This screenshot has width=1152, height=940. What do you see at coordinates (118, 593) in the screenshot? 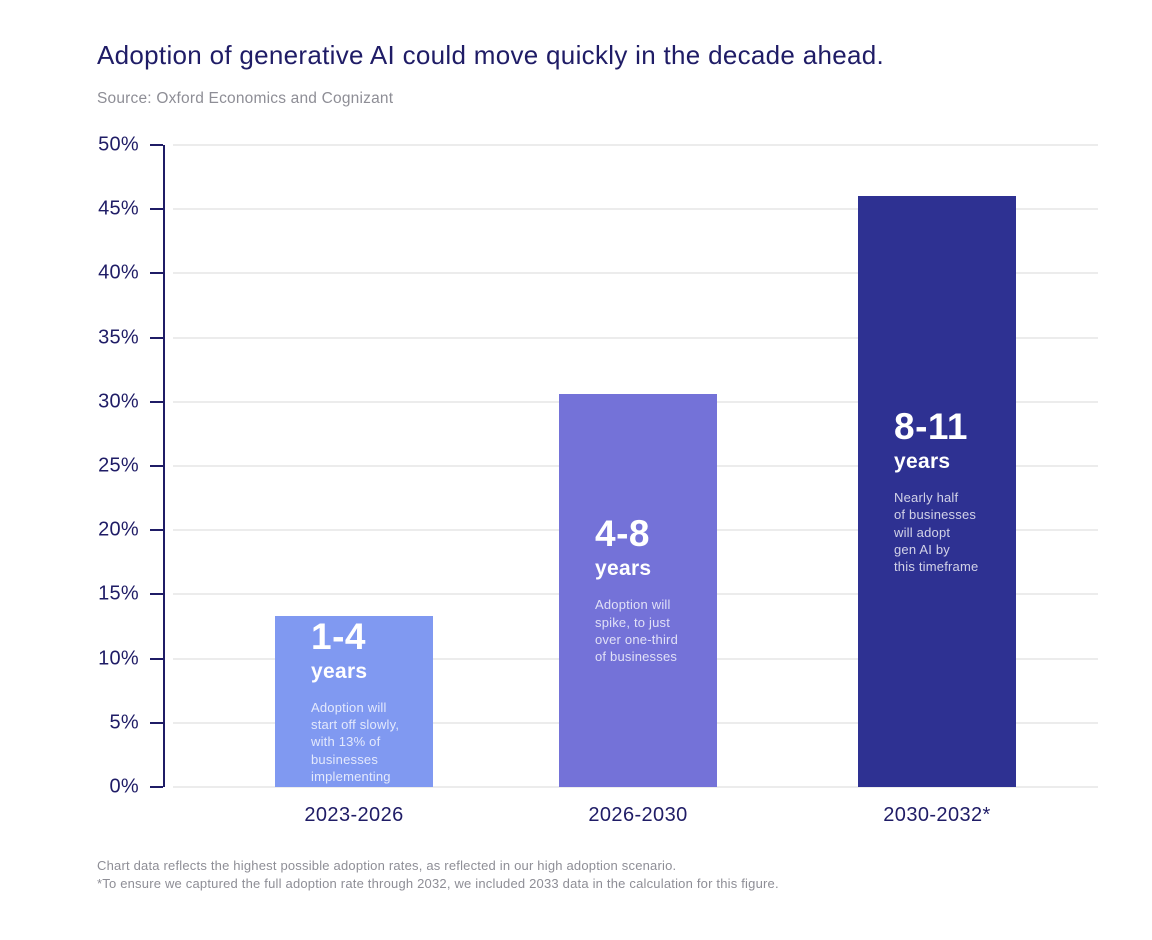
I see `y-axis-label: 15%` at bounding box center [118, 593].